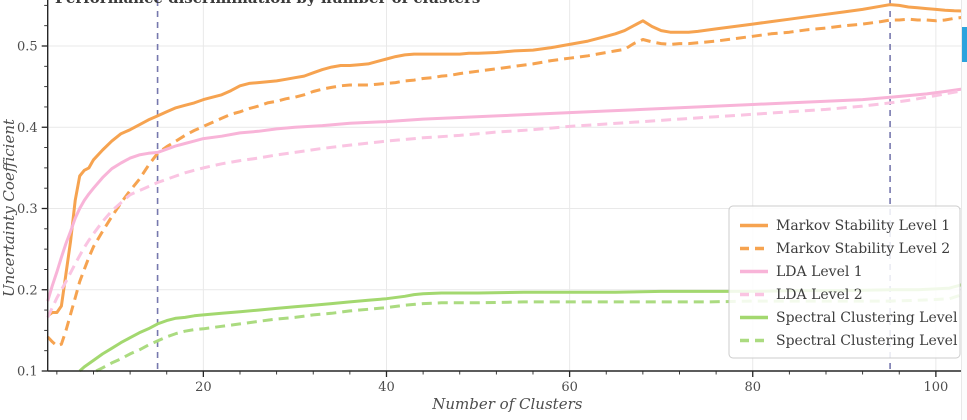 The width and height of the screenshot is (967, 420). What do you see at coordinates (506, 404) in the screenshot?
I see `x-axis-label: Number of Clusters` at bounding box center [506, 404].